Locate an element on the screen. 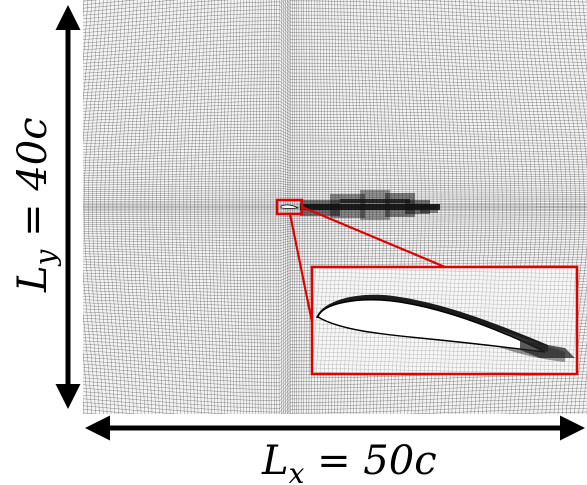 The height and width of the screenshot is (485, 587). trailing-edge-region is located at coordinates (547, 349).